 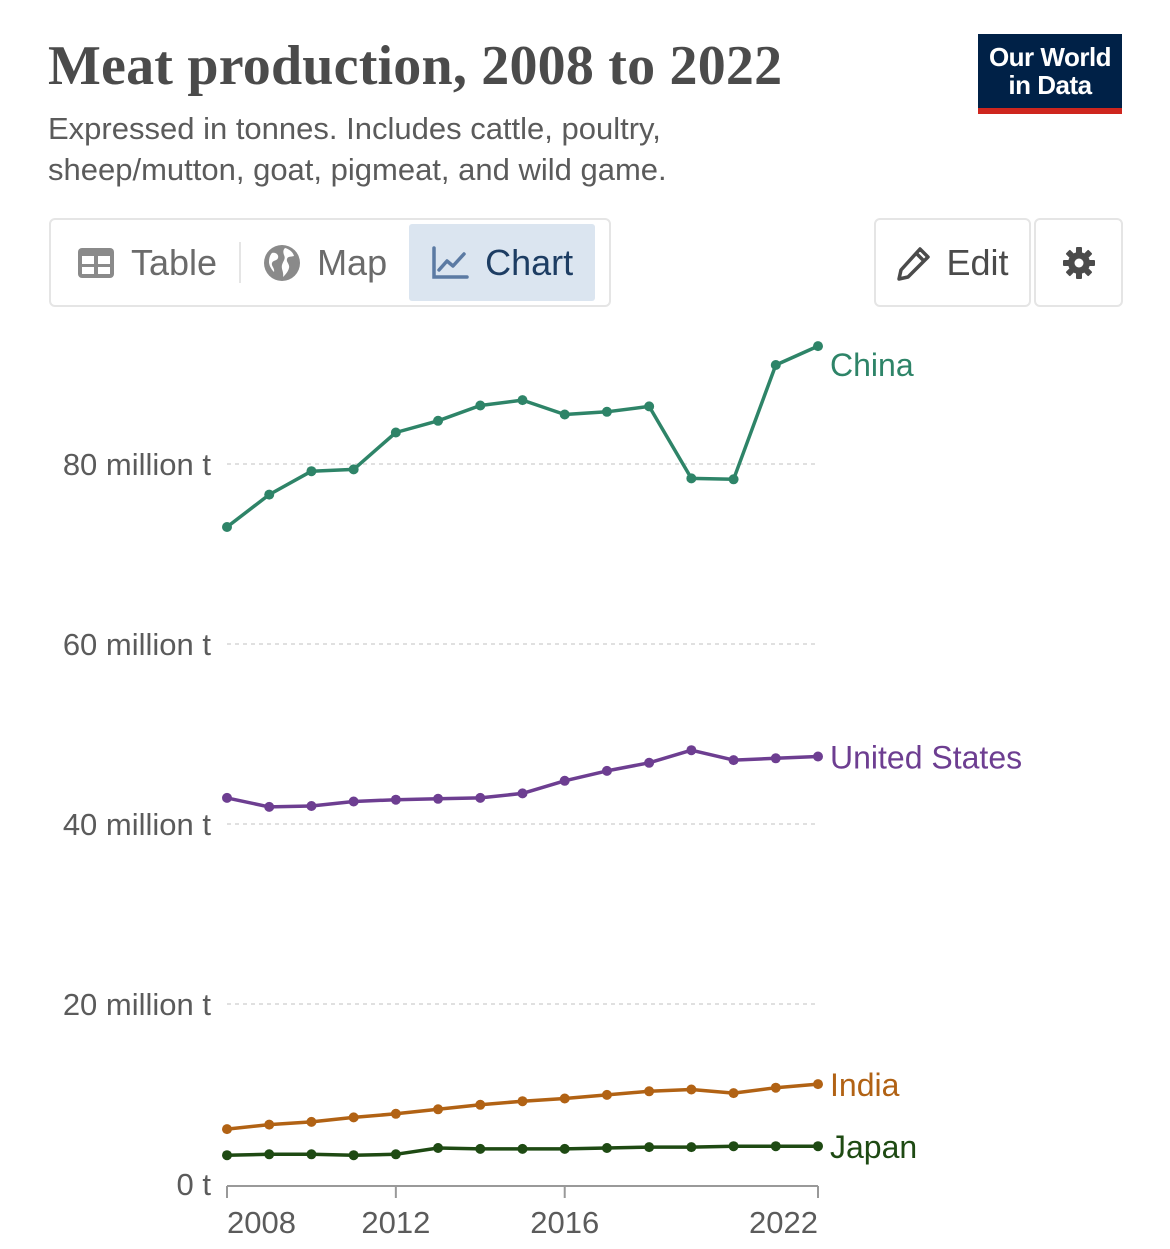 I want to click on globe-icon, so click(x=282, y=262).